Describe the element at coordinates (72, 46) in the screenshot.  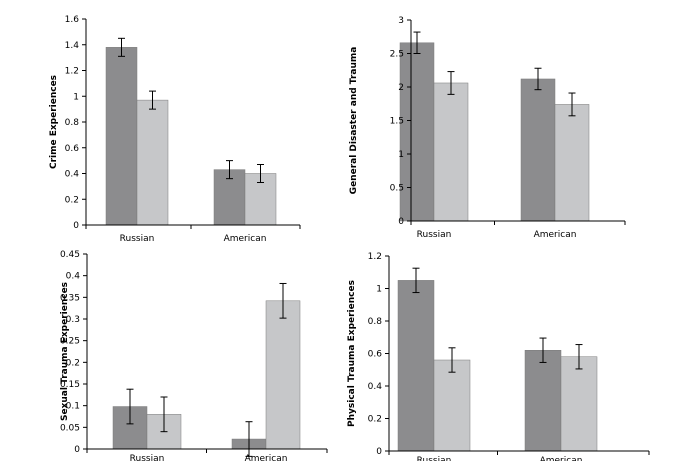
I see `y-tick-label: 1.4` at that location.